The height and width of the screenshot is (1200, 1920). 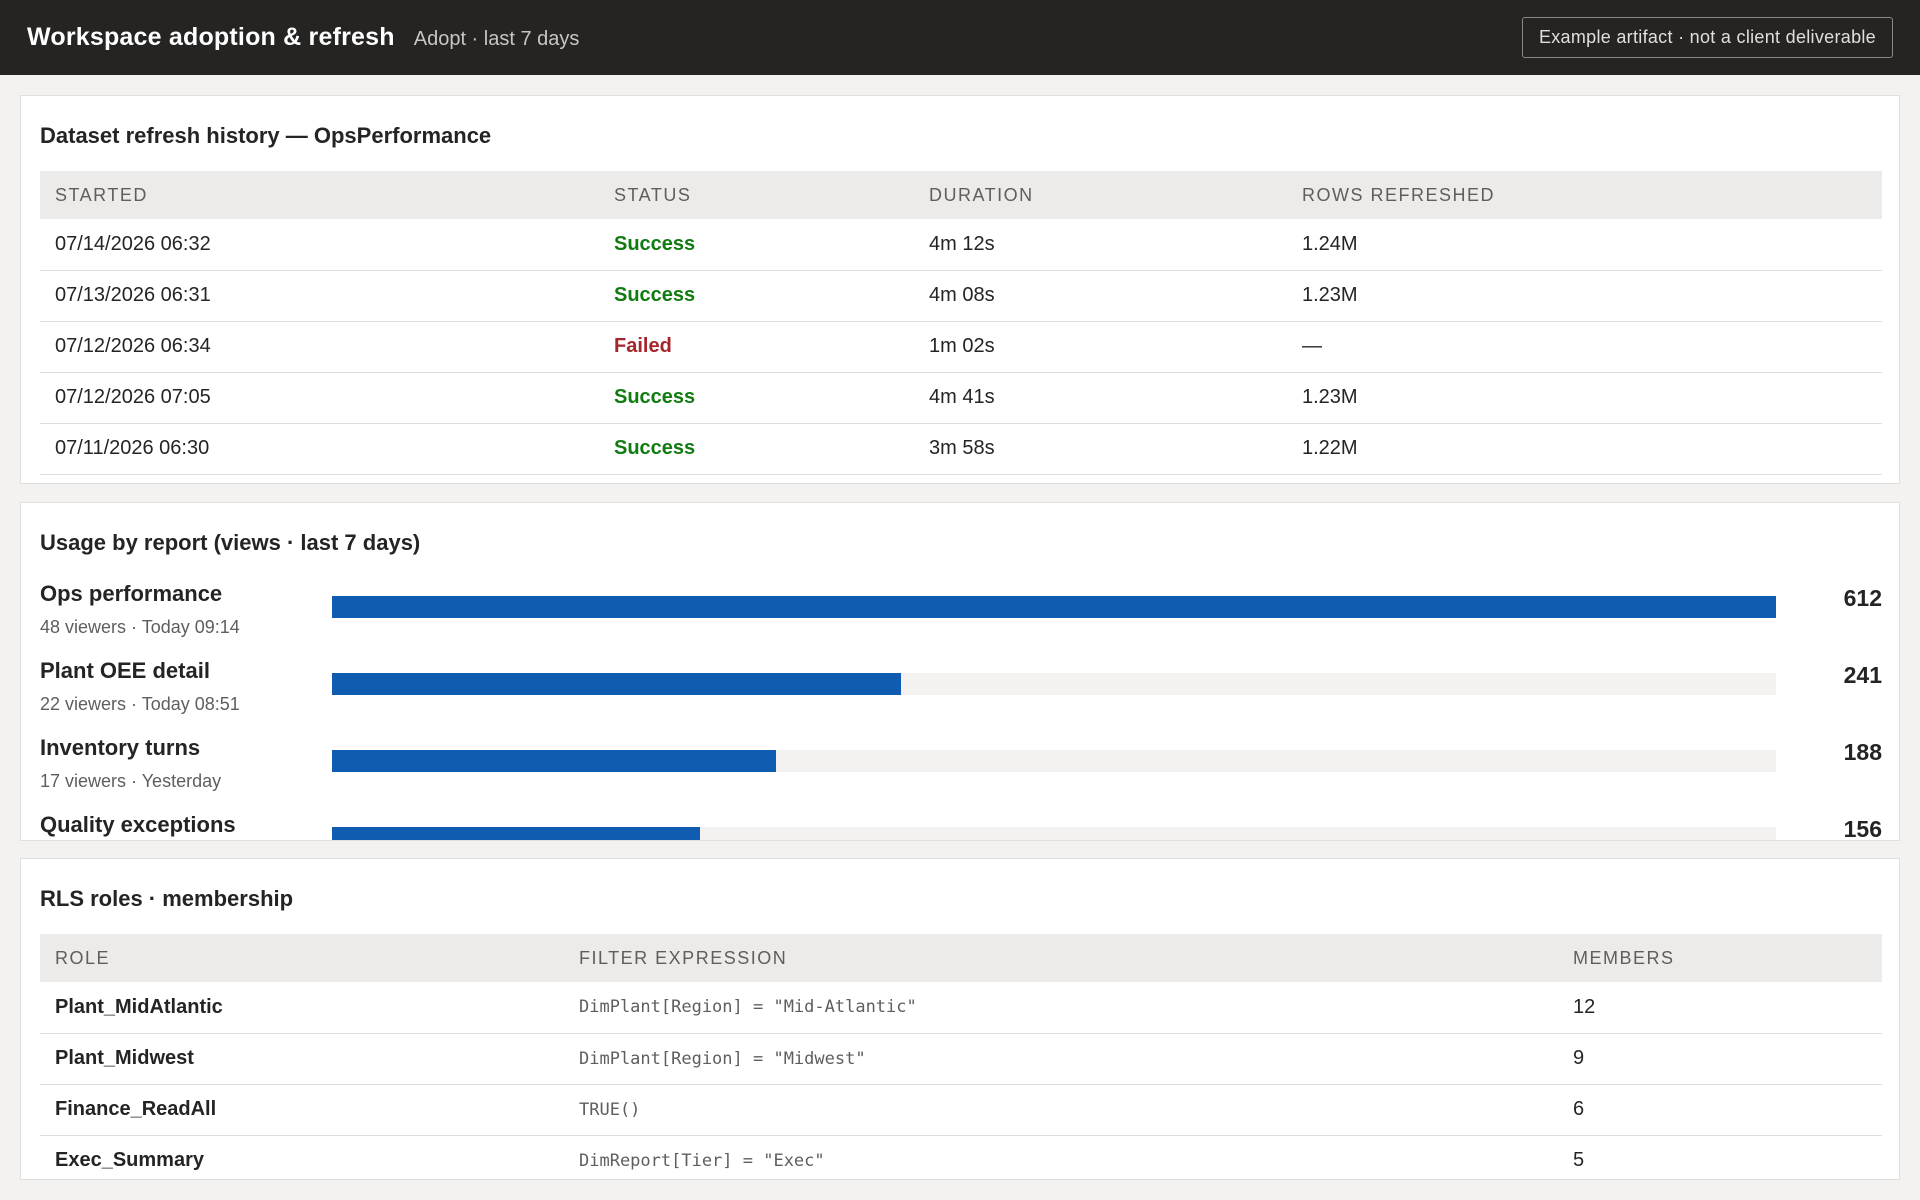 What do you see at coordinates (496, 38) in the screenshot?
I see `page-subtitle: Adopt · last 7 days` at bounding box center [496, 38].